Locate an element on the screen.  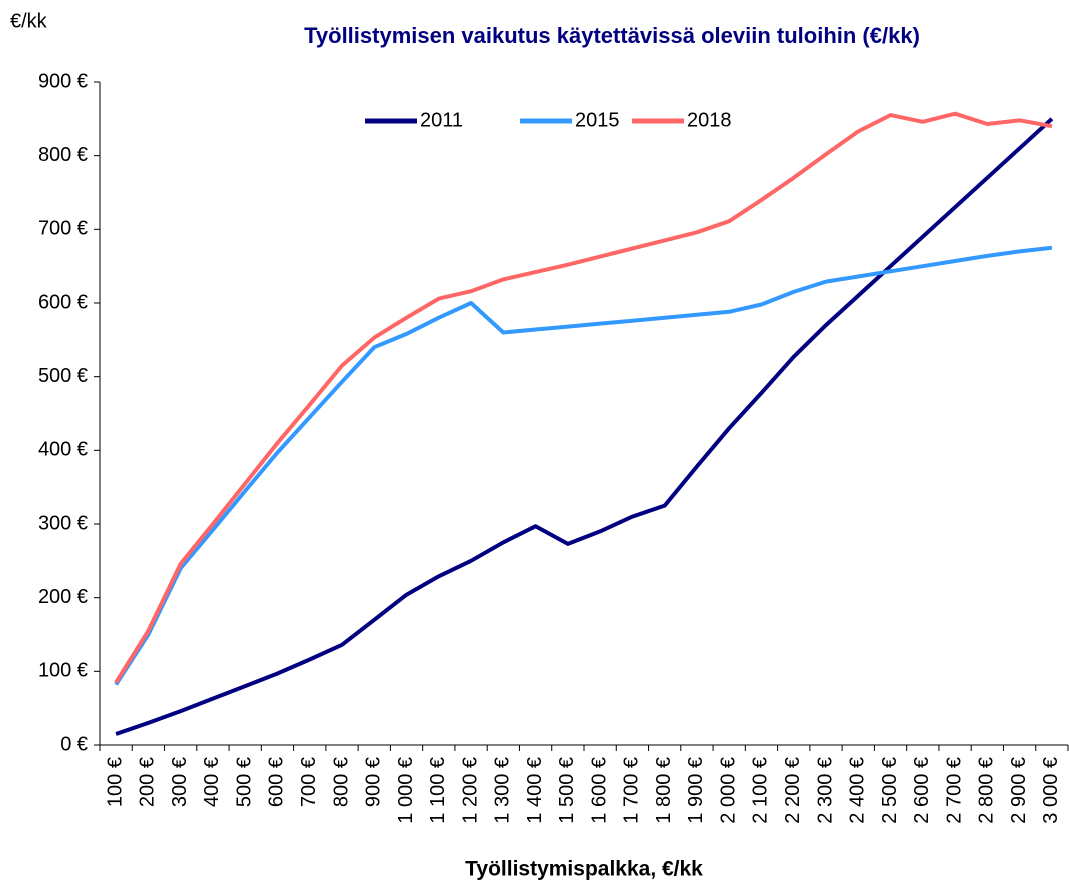
x-tick-label: 1 200 € is located at coordinates (470, 790).